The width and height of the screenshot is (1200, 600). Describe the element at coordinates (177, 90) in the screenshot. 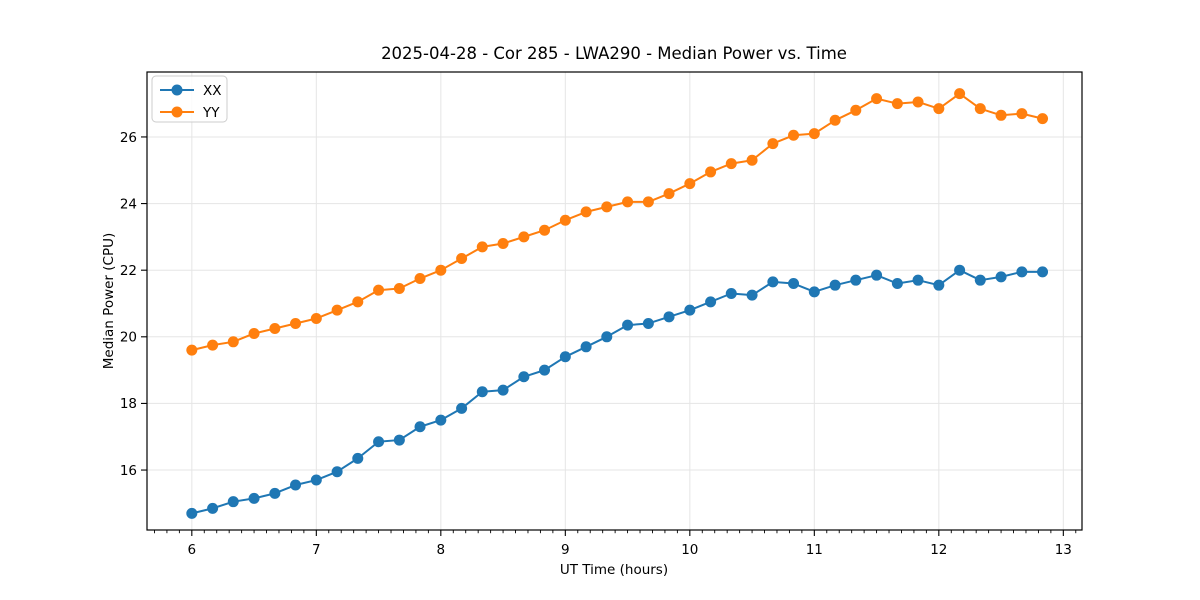

I see `legend-sample-marker-XX` at that location.